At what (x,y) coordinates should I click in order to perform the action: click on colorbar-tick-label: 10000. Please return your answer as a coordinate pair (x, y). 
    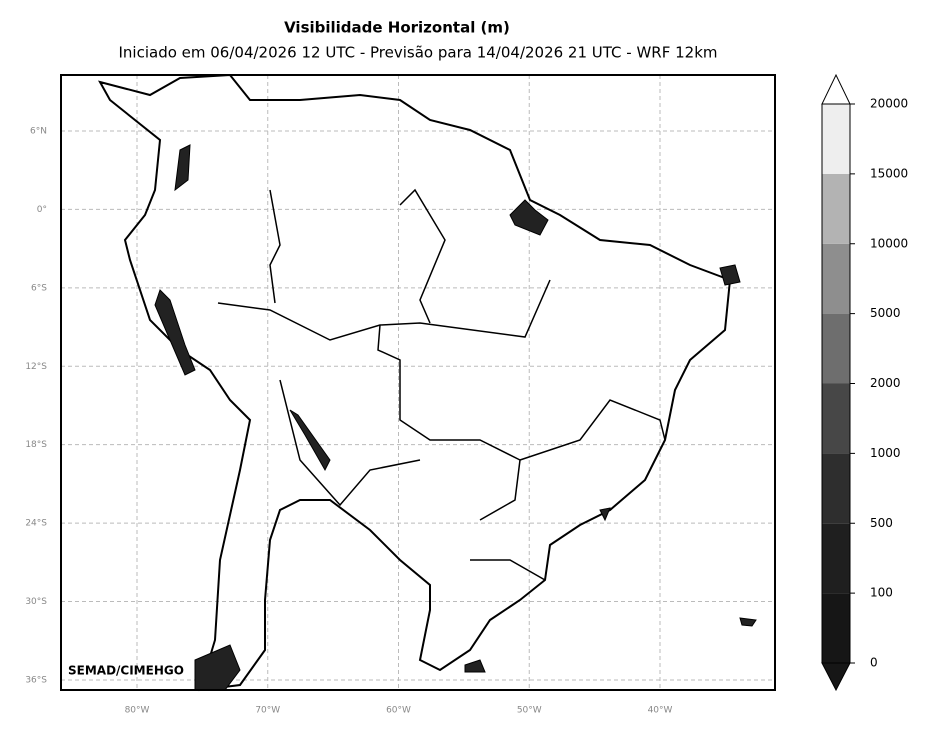
    Looking at the image, I should click on (889, 243).